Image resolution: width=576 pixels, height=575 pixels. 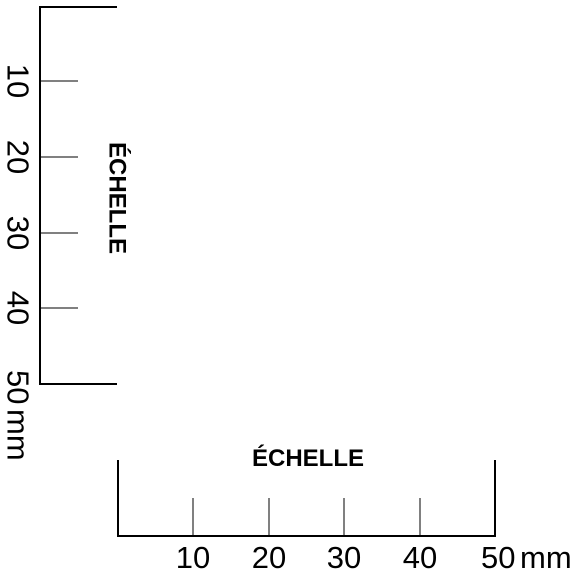 I want to click on horizontal-scale-title: ÉCHELLE, so click(x=308, y=458).